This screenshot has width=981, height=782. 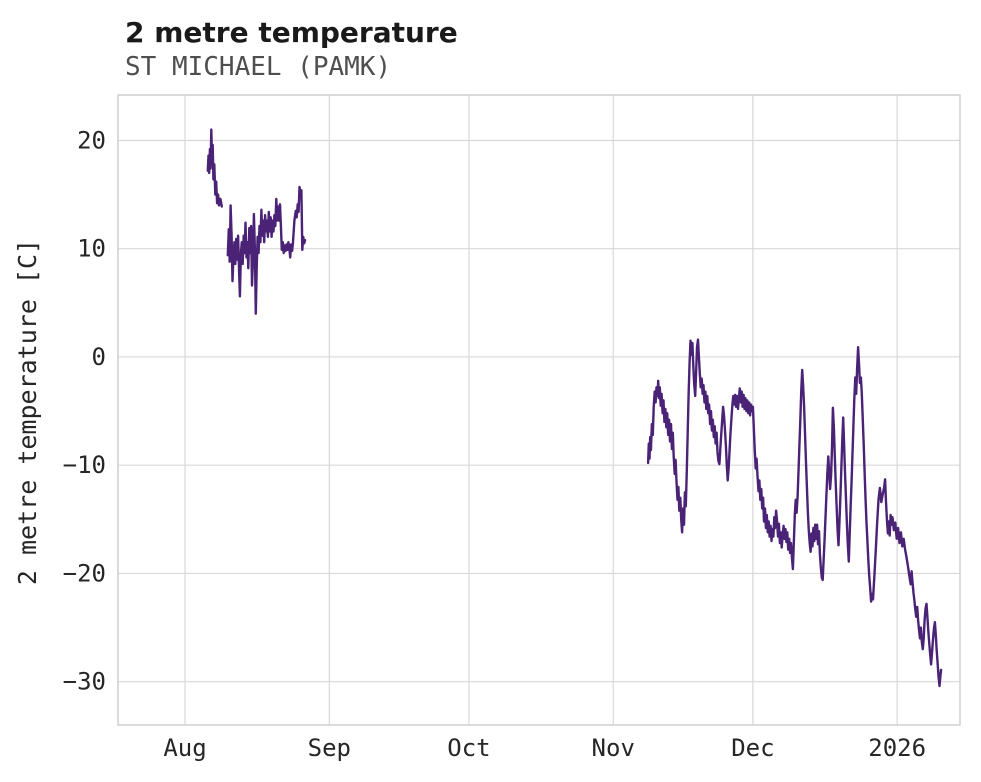 I want to click on y-axis-title: 2 metre temperature [C], so click(x=27, y=412).